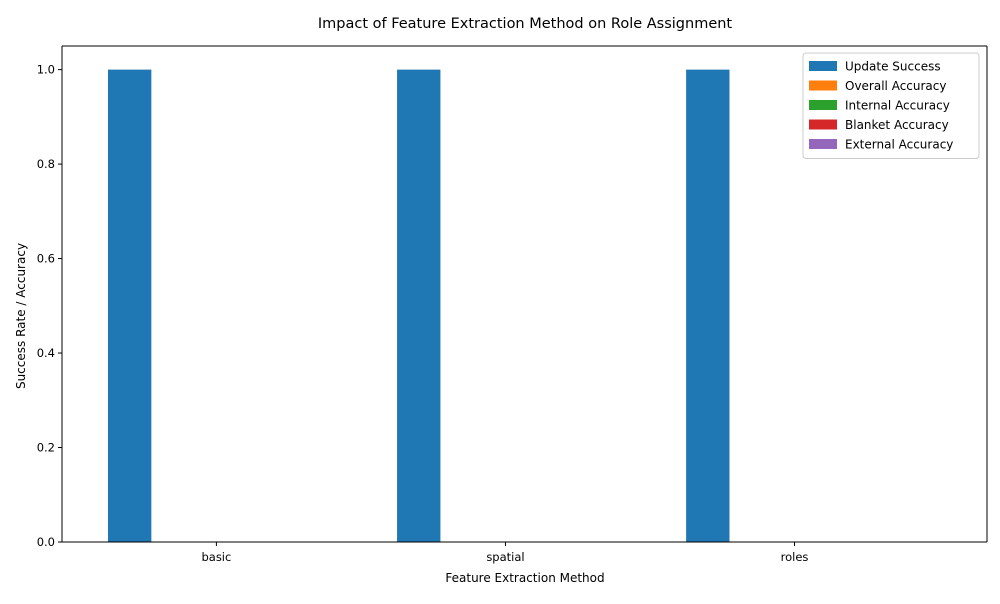 Image resolution: width=1000 pixels, height=604 pixels. I want to click on x-tick-label: roles, so click(795, 557).